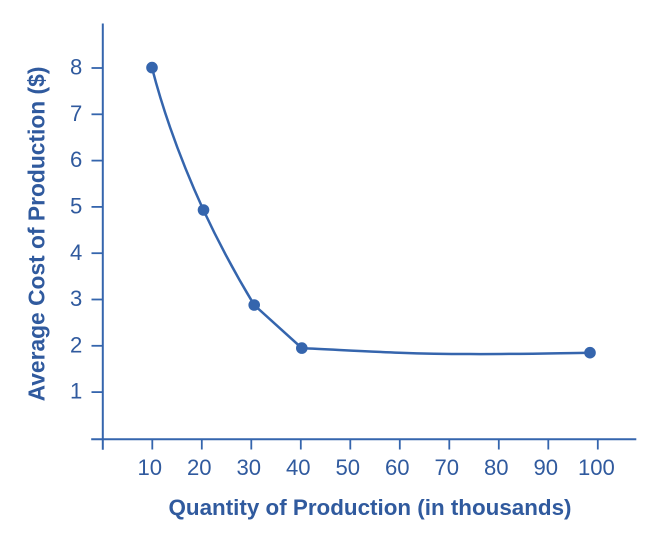 The image size is (650, 550). What do you see at coordinates (348, 467) in the screenshot?
I see `svg-text: 50` at bounding box center [348, 467].